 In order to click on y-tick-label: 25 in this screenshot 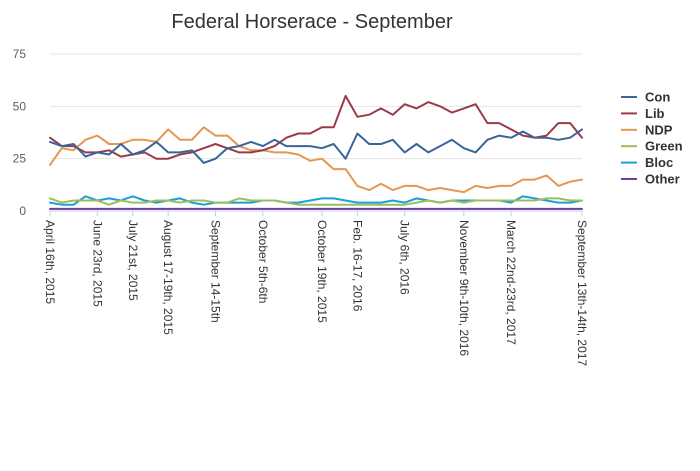, I will do `click(20, 159)`.